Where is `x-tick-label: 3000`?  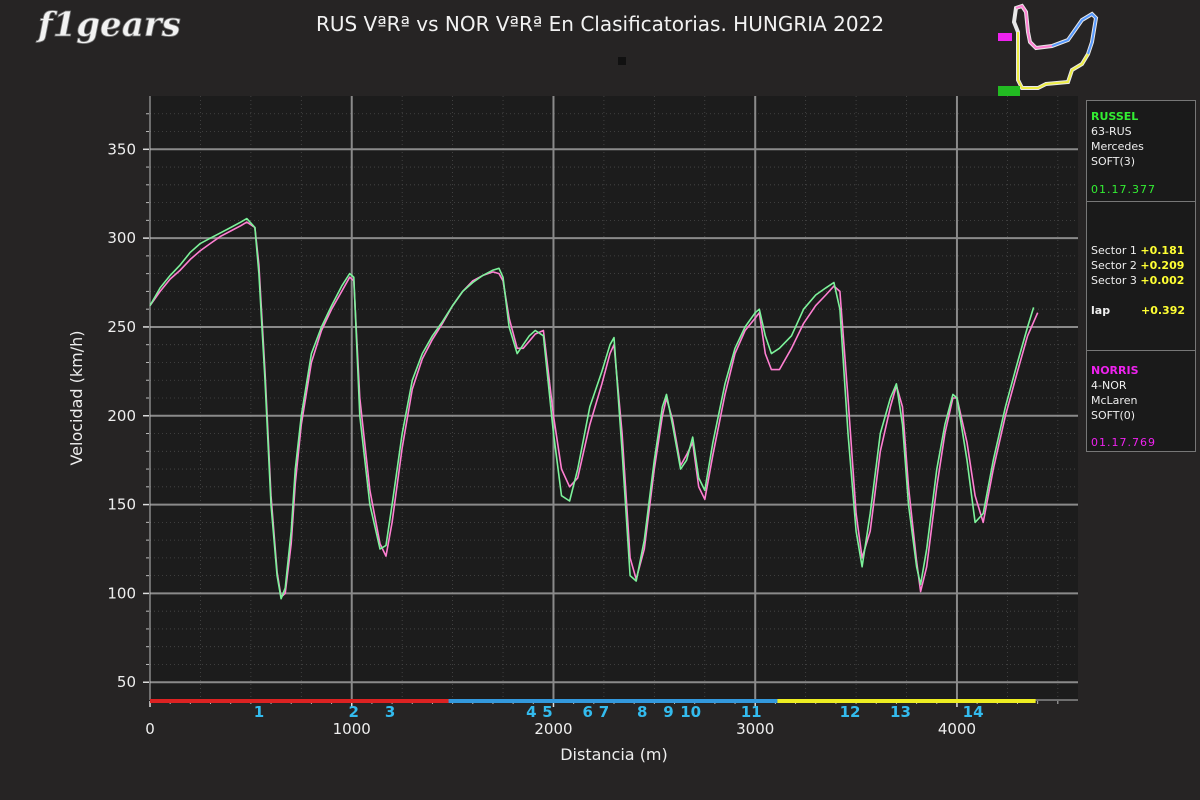
x-tick-label: 3000 is located at coordinates (755, 729).